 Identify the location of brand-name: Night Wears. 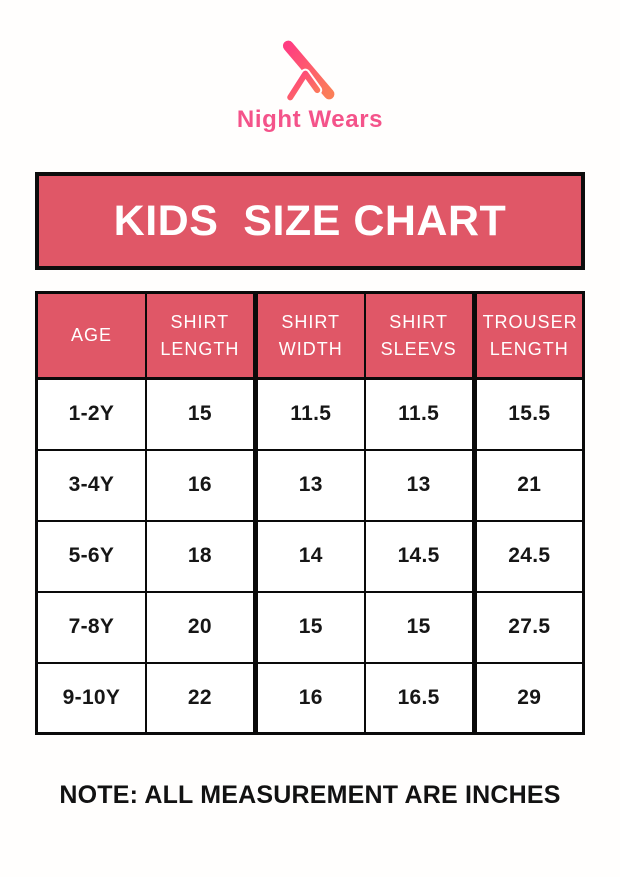
(310, 119).